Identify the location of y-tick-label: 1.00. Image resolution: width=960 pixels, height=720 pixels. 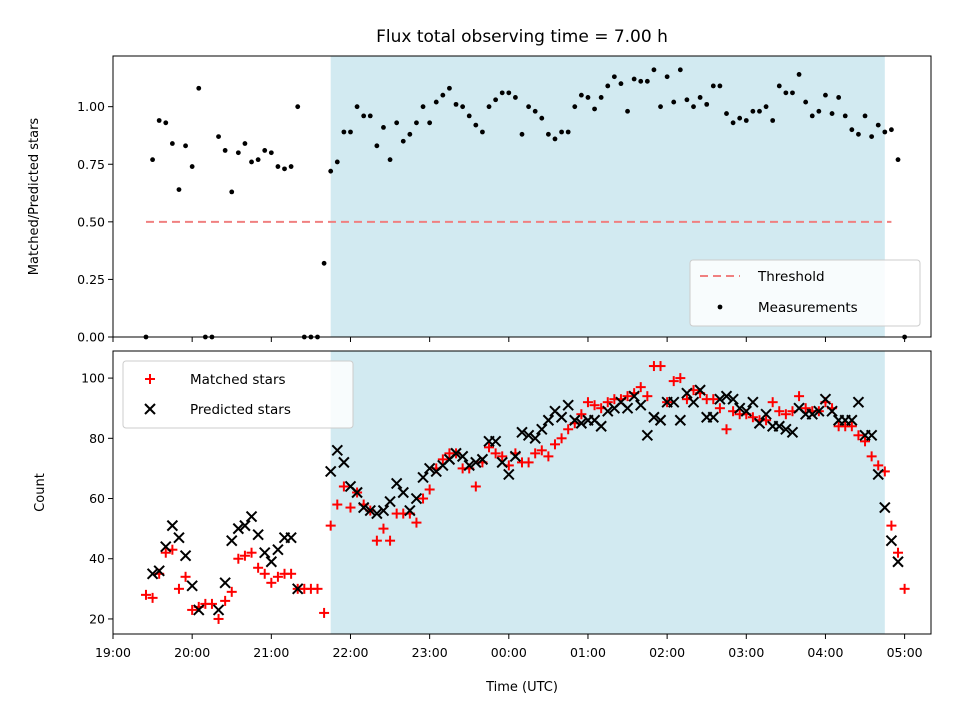
(91, 106).